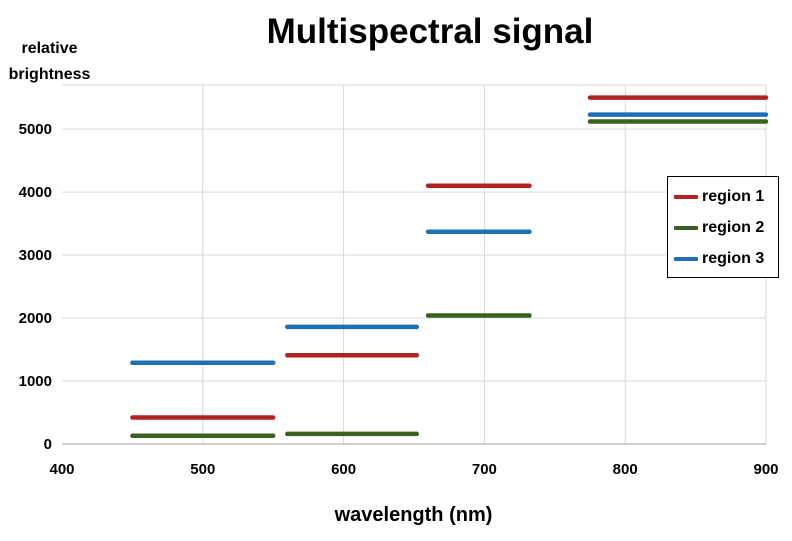  Describe the element at coordinates (733, 196) in the screenshot. I see `legend-label-region-1: region 1` at that location.